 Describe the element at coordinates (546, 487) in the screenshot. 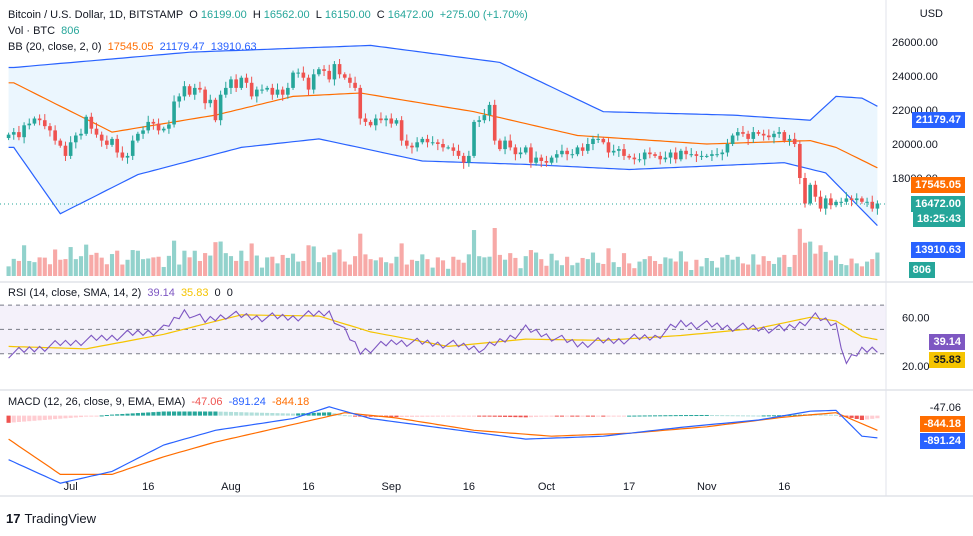

I see `time-tick-label: Oct` at that location.